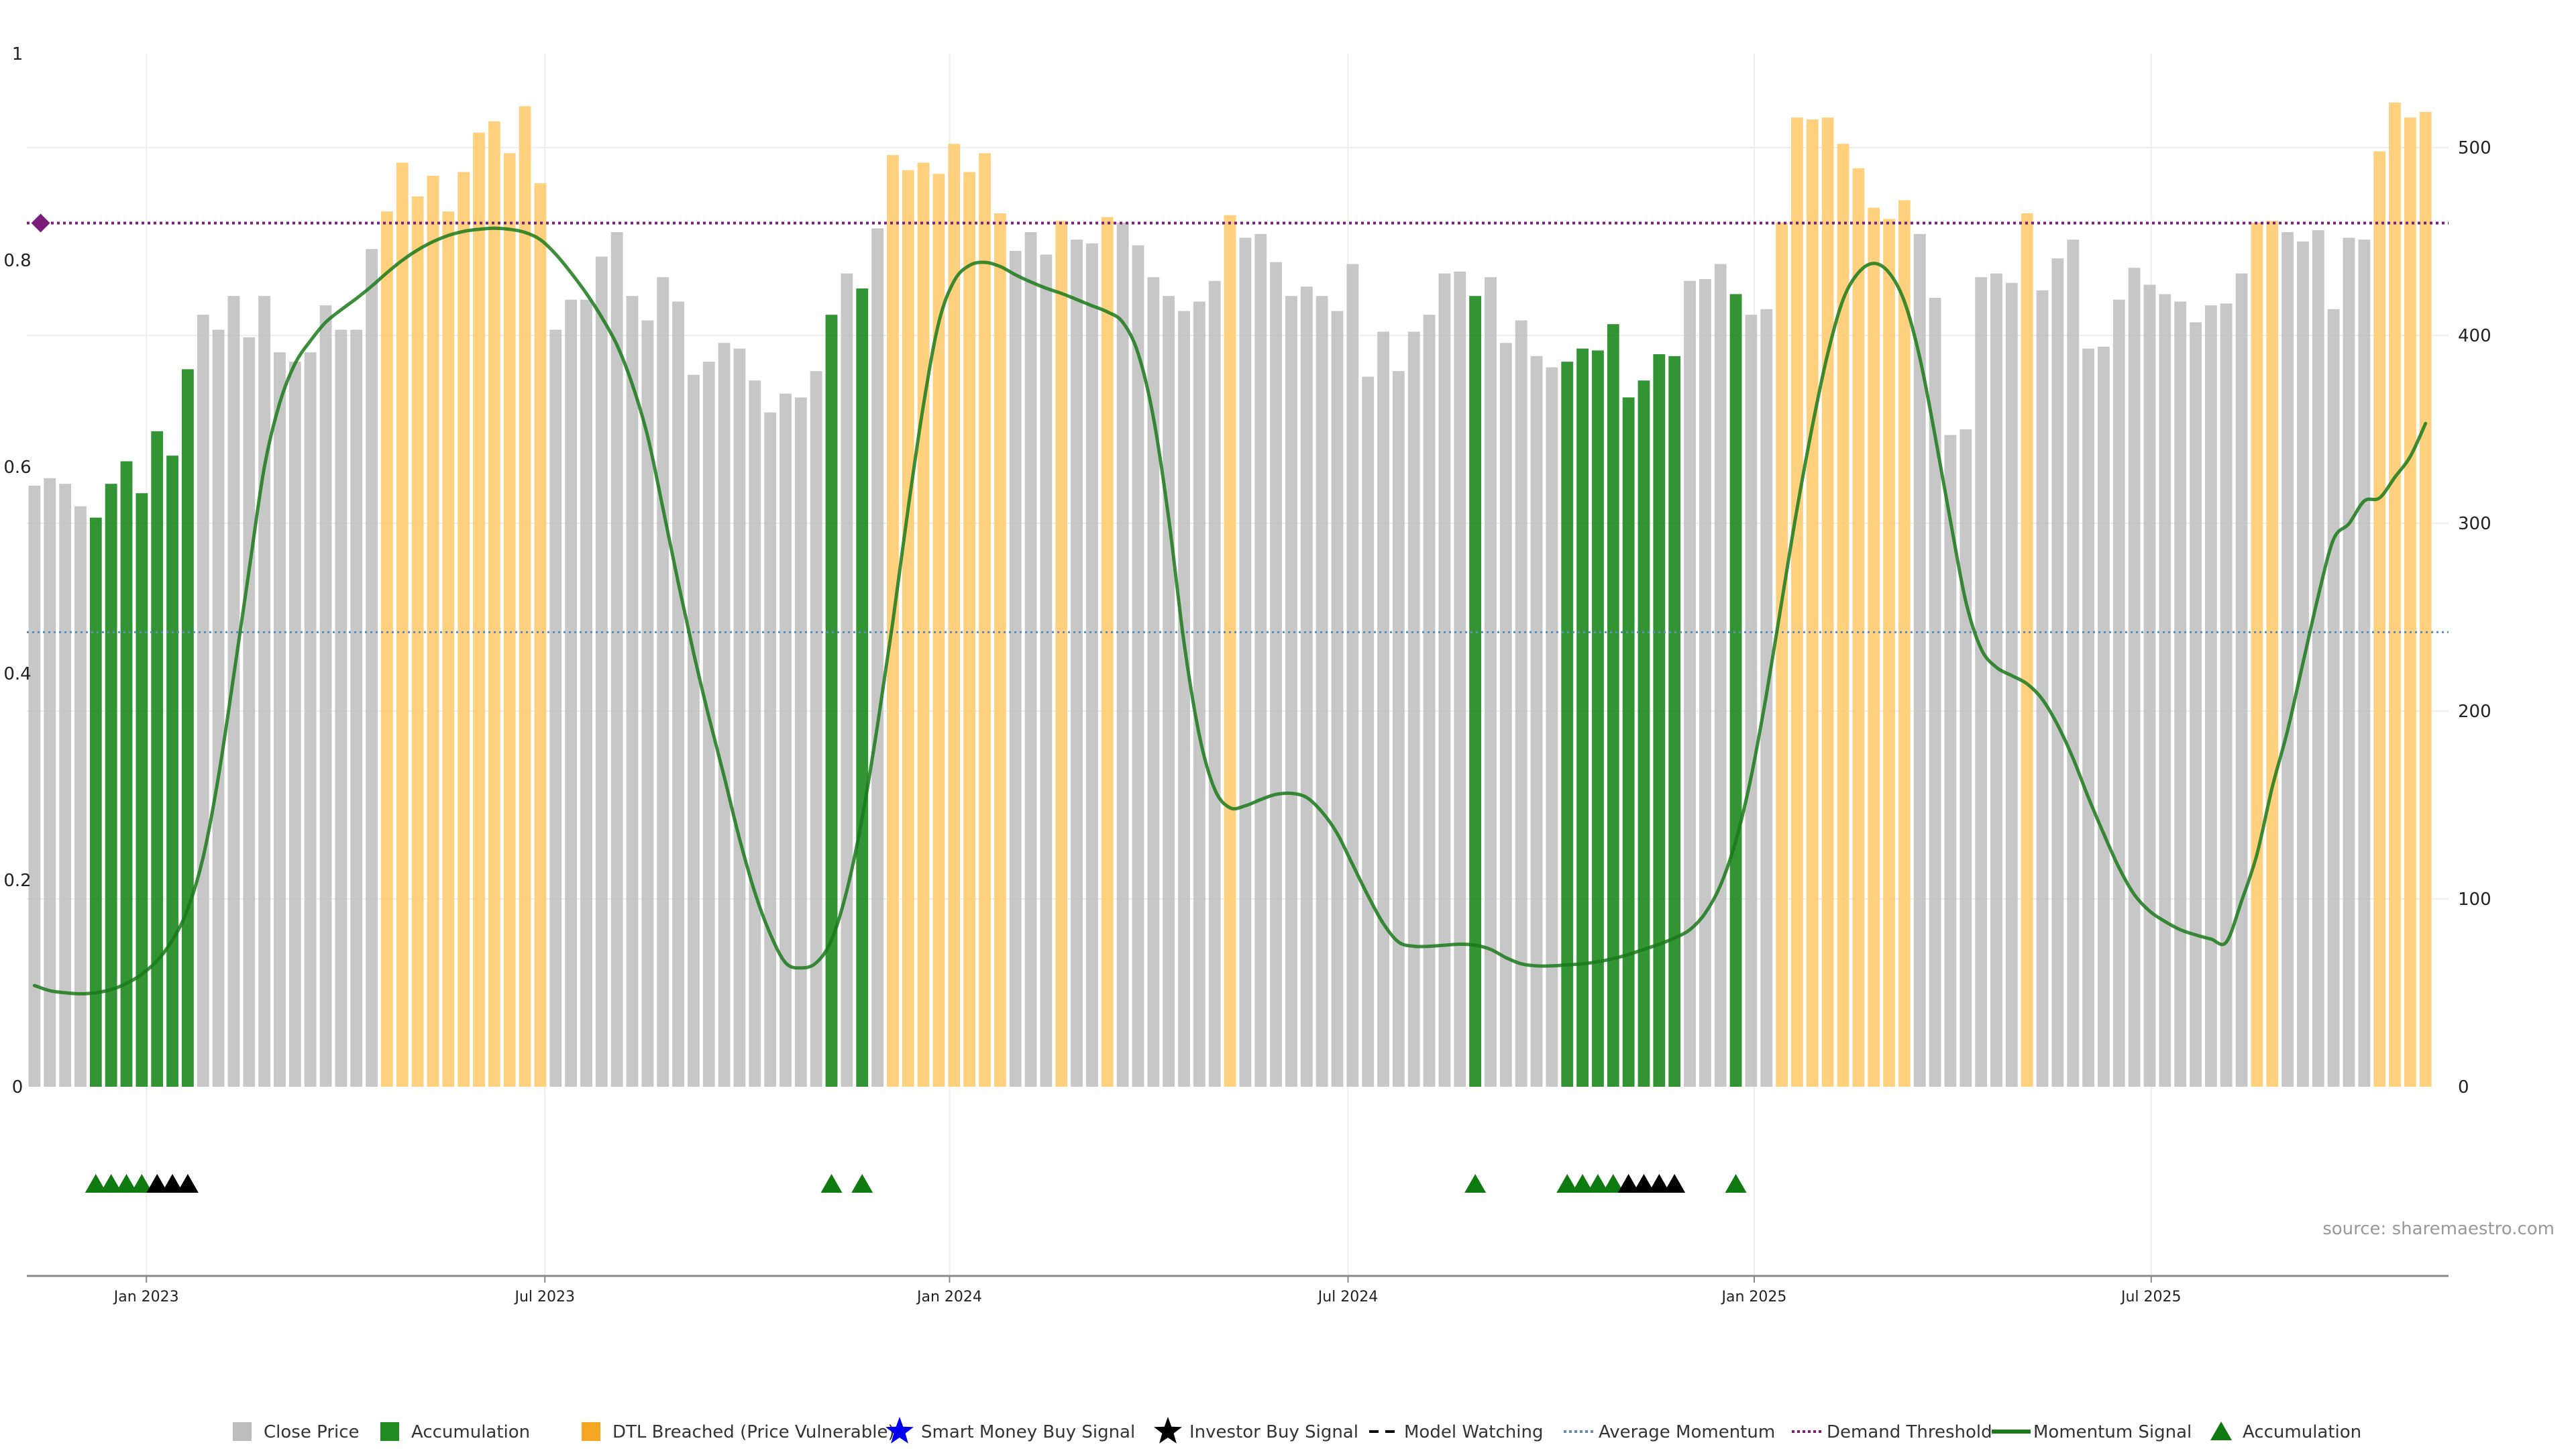 Image resolution: width=2576 pixels, height=1449 pixels. What do you see at coordinates (545, 1297) in the screenshot?
I see `x-axis-tick-label: Jul 2023` at bounding box center [545, 1297].